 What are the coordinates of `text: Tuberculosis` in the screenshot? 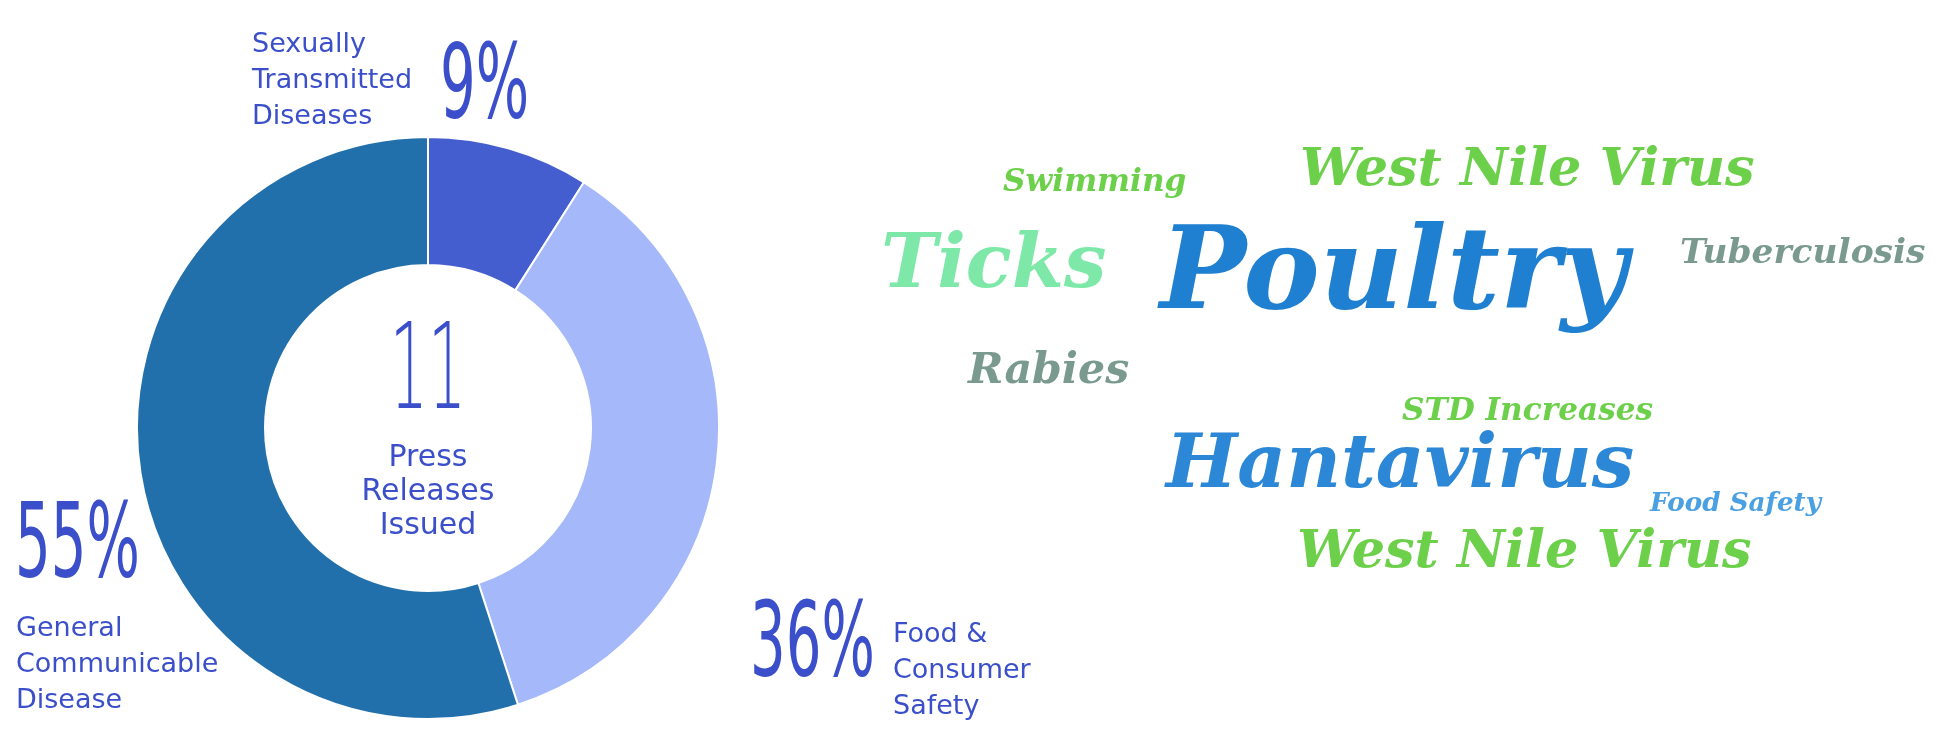 It's located at (1803, 251).